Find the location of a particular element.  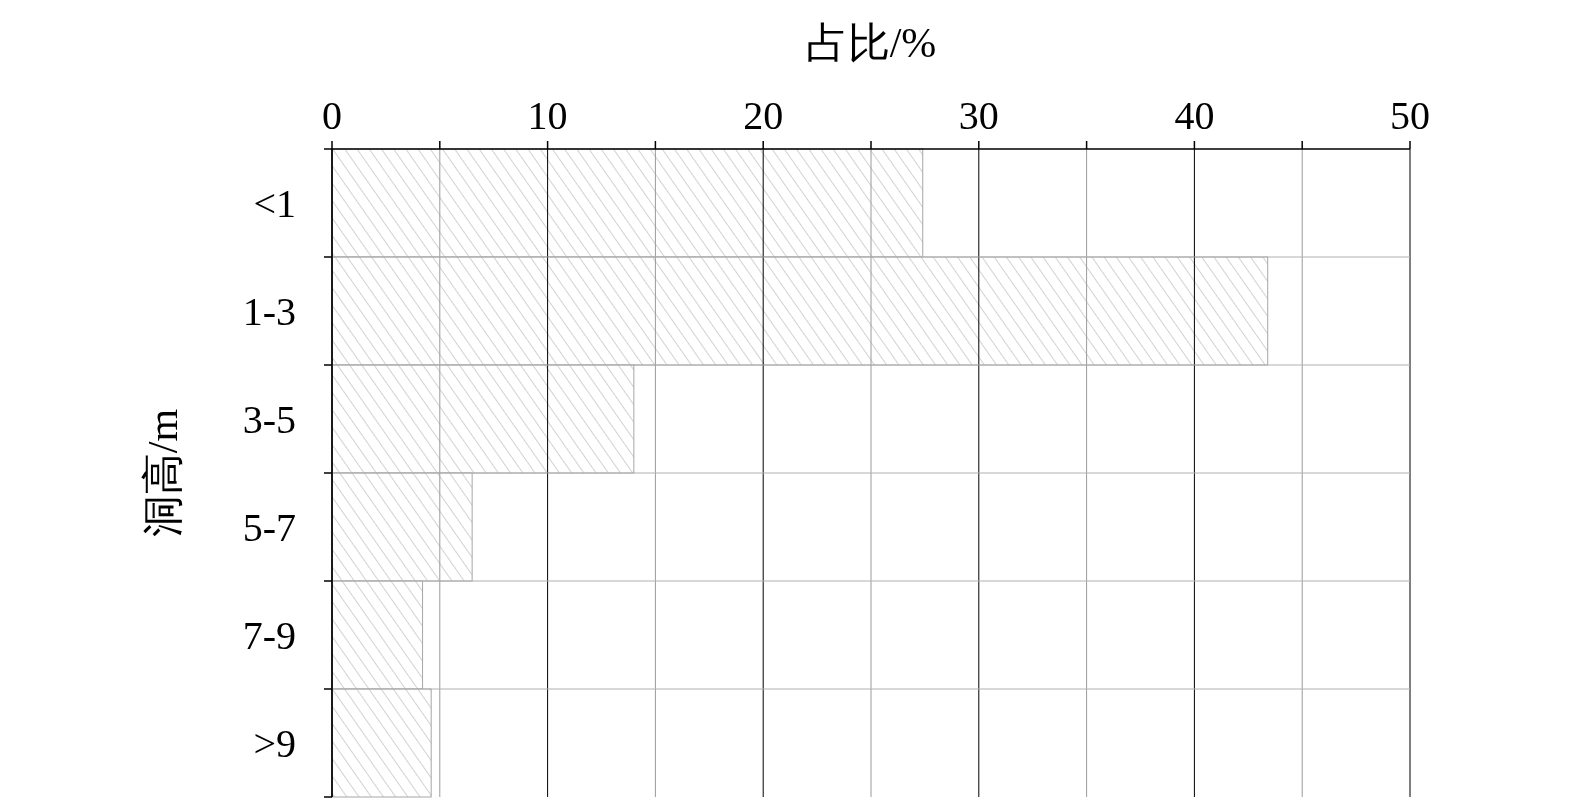

y-tick-label: 3-5 is located at coordinates (269, 419).